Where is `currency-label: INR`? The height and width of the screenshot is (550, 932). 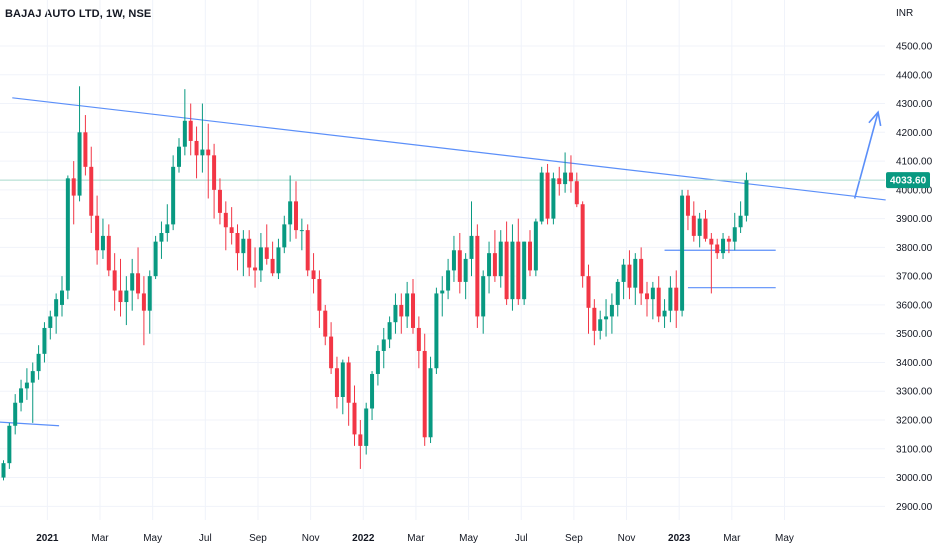
currency-label: INR is located at coordinates (905, 13).